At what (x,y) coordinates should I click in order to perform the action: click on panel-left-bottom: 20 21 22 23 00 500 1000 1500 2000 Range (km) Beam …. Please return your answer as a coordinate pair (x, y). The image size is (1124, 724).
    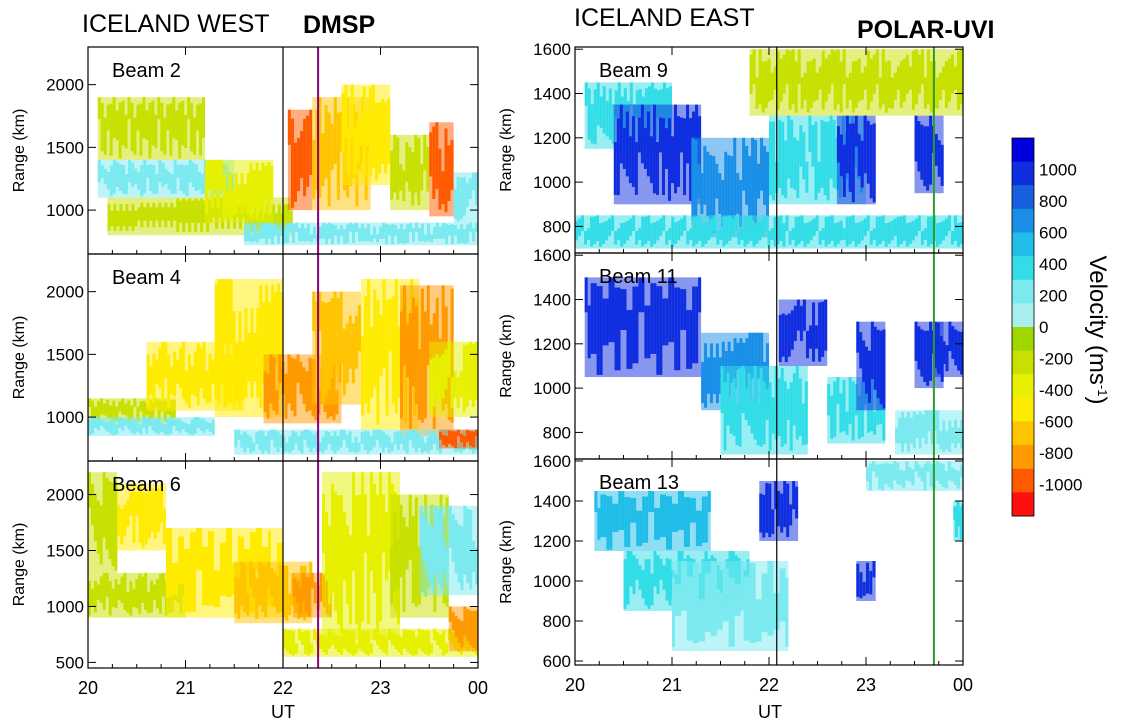
    Looking at the image, I should click on (249, 579).